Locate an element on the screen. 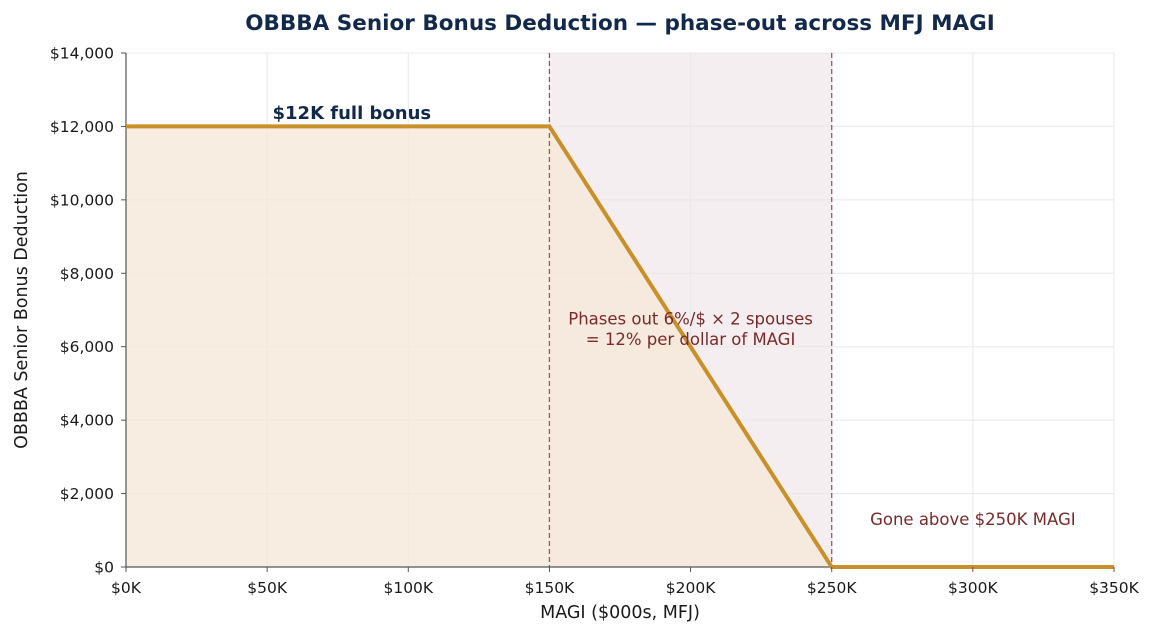 The image size is (1156, 636). y-tick-label-1: $2,000 is located at coordinates (87, 494).